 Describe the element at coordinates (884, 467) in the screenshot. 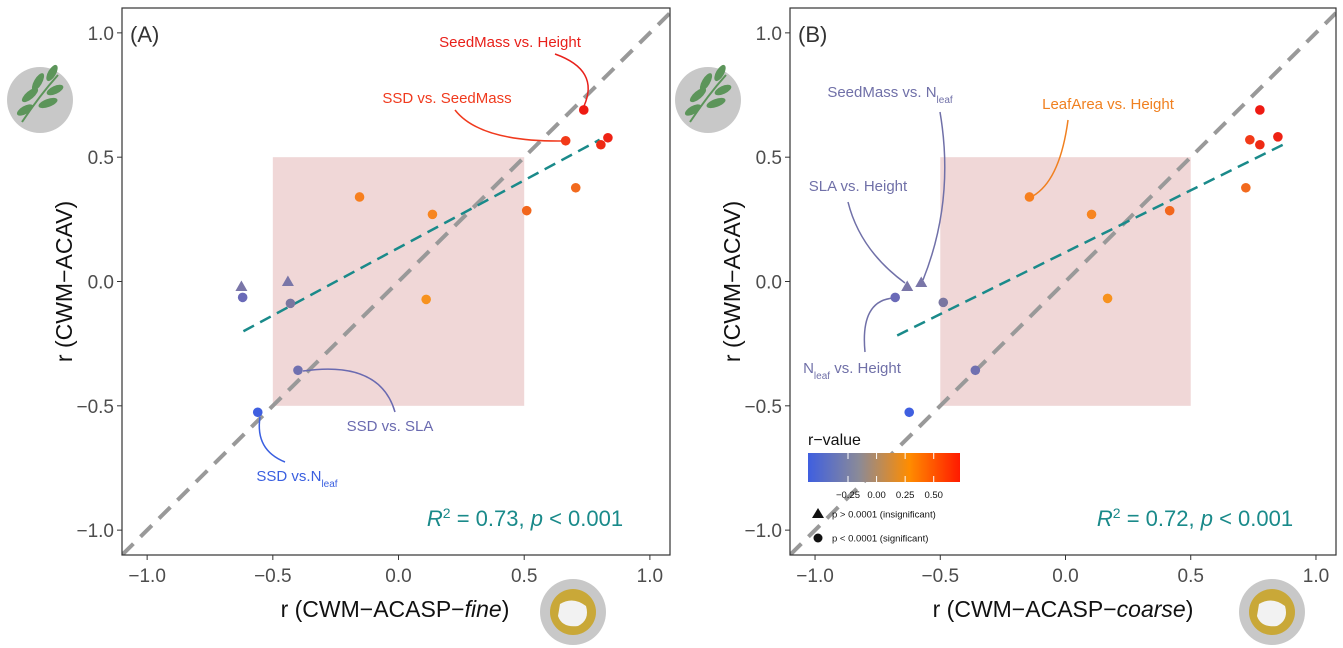

I see `colorbar` at that location.